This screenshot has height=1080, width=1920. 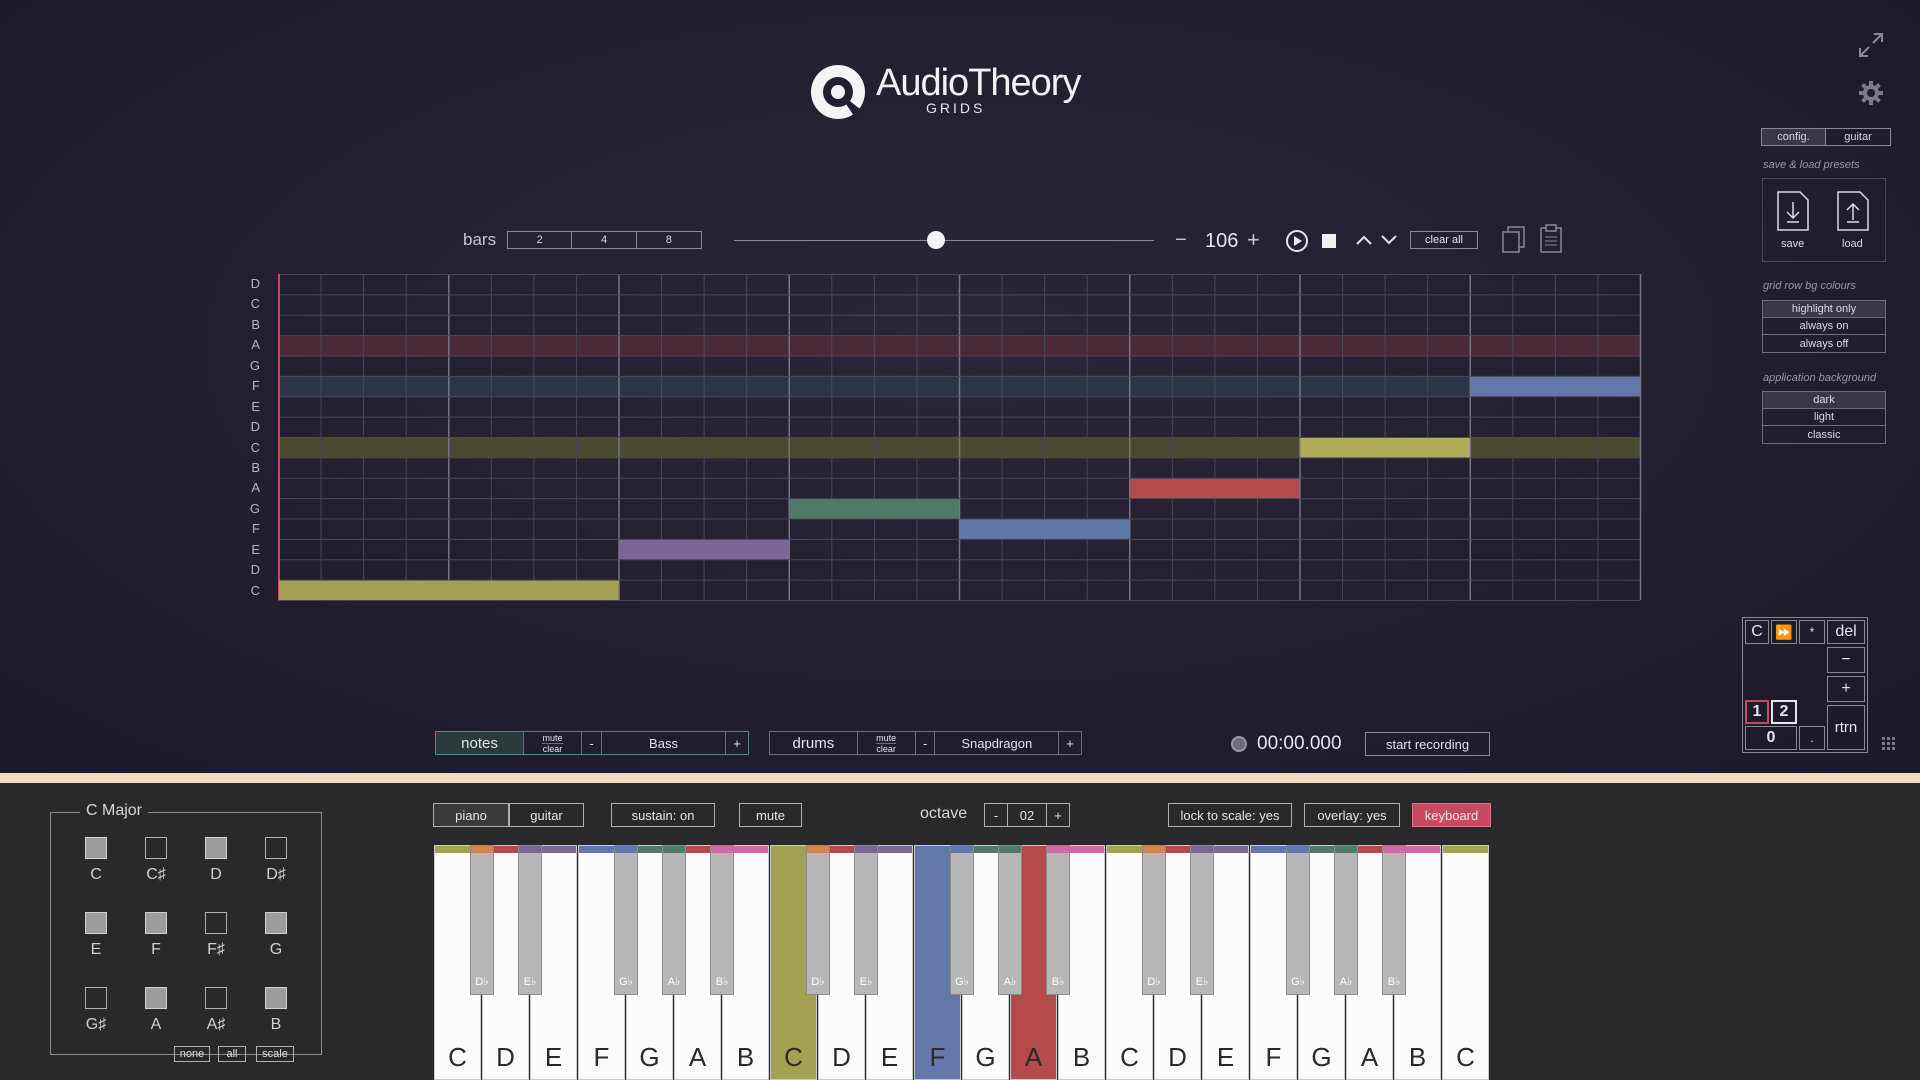 What do you see at coordinates (668, 240) in the screenshot?
I see `bars-option-8: 8` at bounding box center [668, 240].